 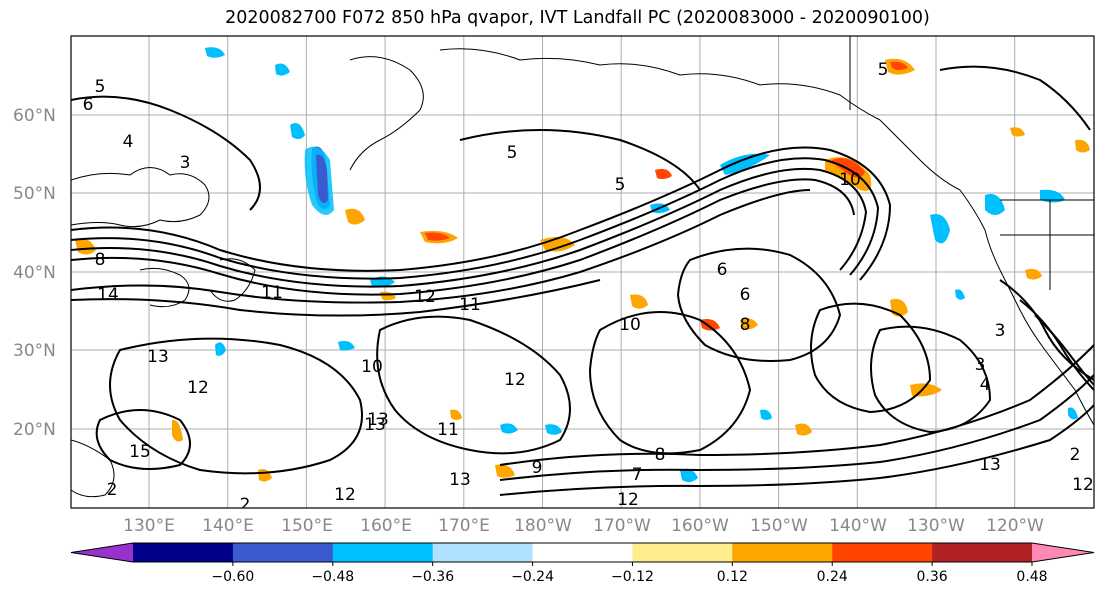 I want to click on lon-label: 130°W, so click(x=936, y=526).